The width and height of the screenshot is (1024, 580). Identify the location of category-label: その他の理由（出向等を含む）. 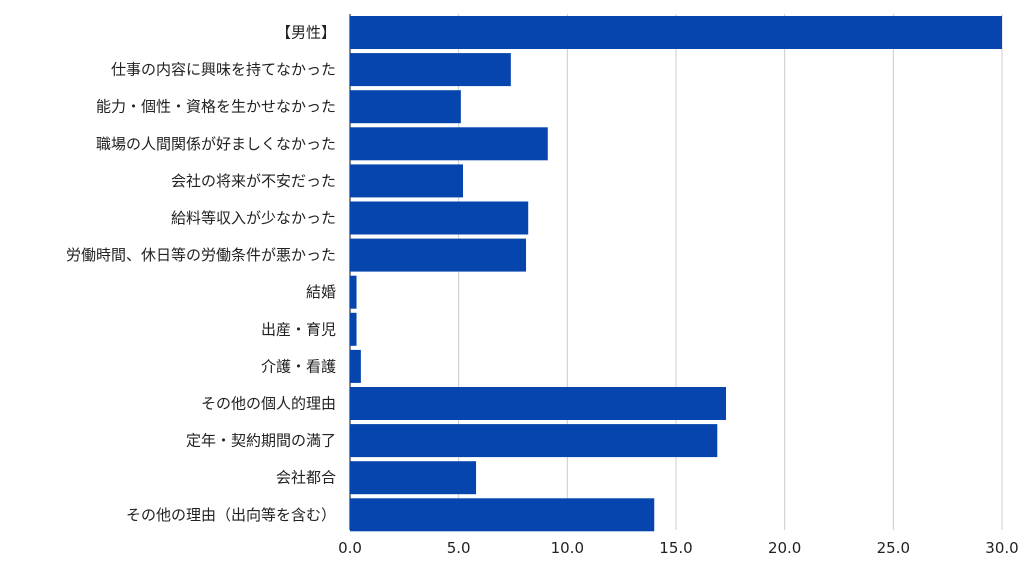
(231, 515).